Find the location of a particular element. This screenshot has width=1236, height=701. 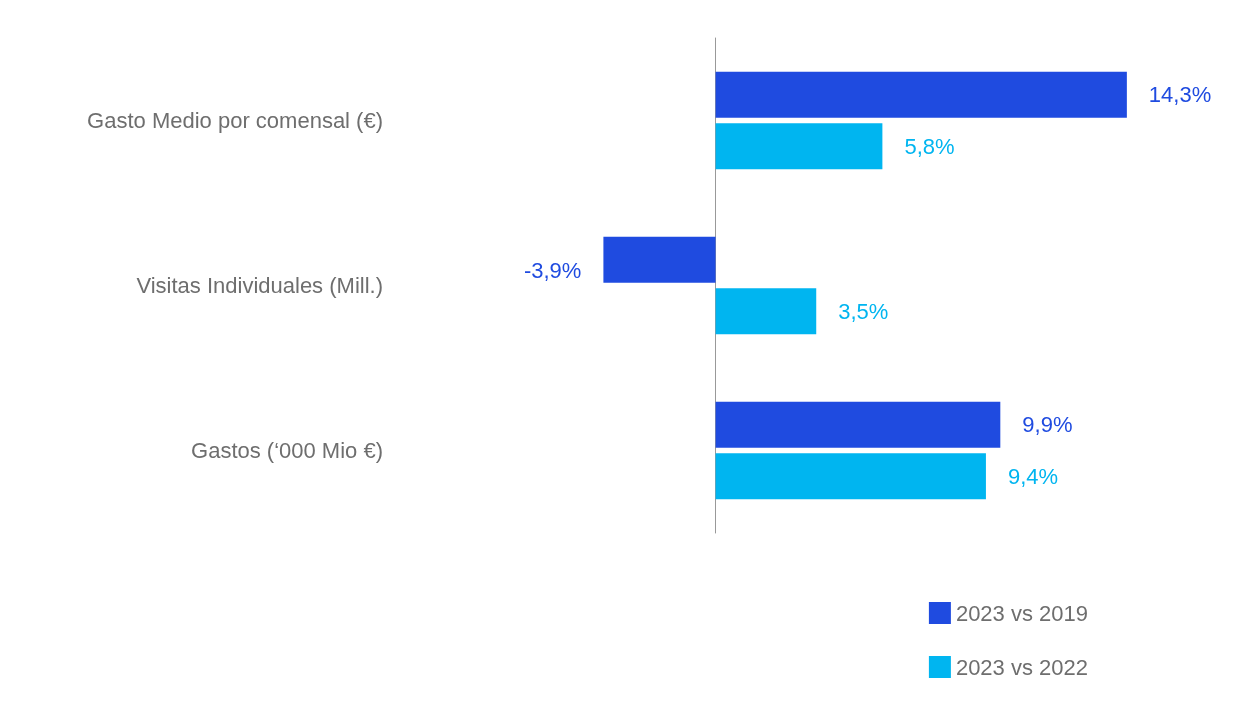

legend-label: 2023 vs 2022 is located at coordinates (1021, 667).